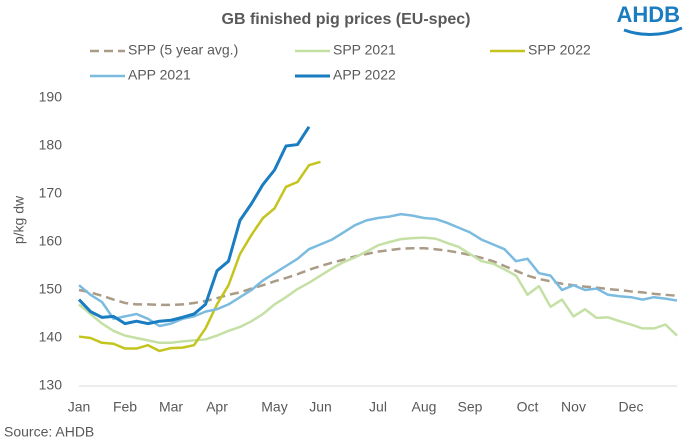 This screenshot has width=692, height=445. I want to click on legend-label: SPP 2022, so click(559, 50).